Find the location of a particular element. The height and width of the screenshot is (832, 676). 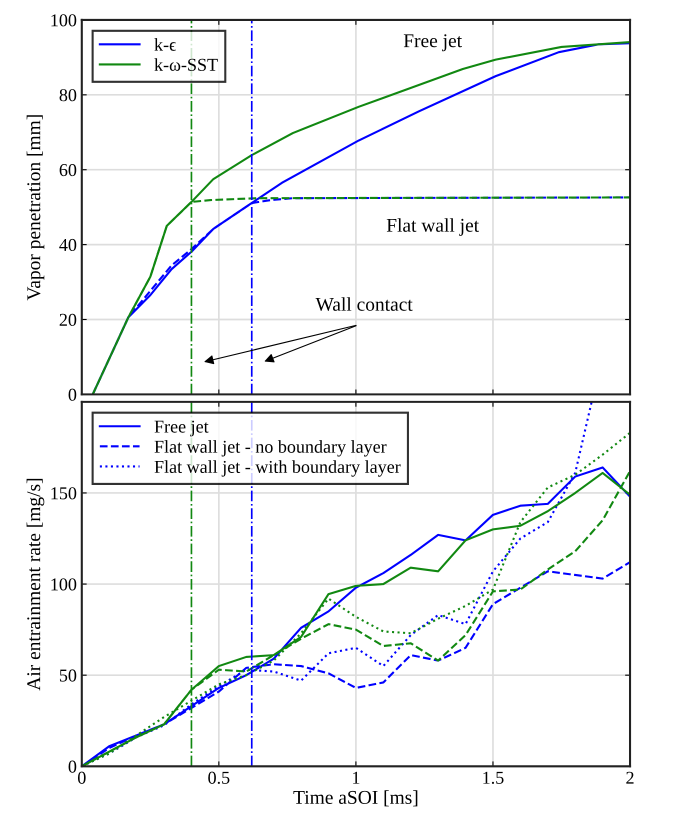

annotation: Wall contact is located at coordinates (364, 304).